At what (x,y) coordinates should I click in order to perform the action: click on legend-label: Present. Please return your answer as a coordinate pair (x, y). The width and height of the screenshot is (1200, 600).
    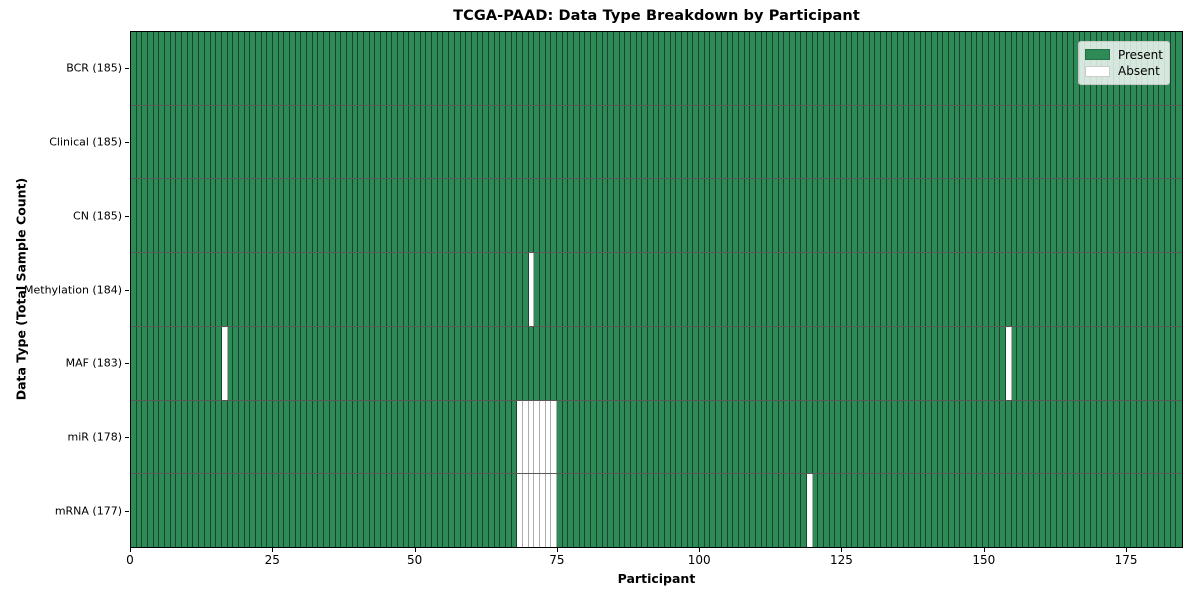
    Looking at the image, I should click on (1140, 54).